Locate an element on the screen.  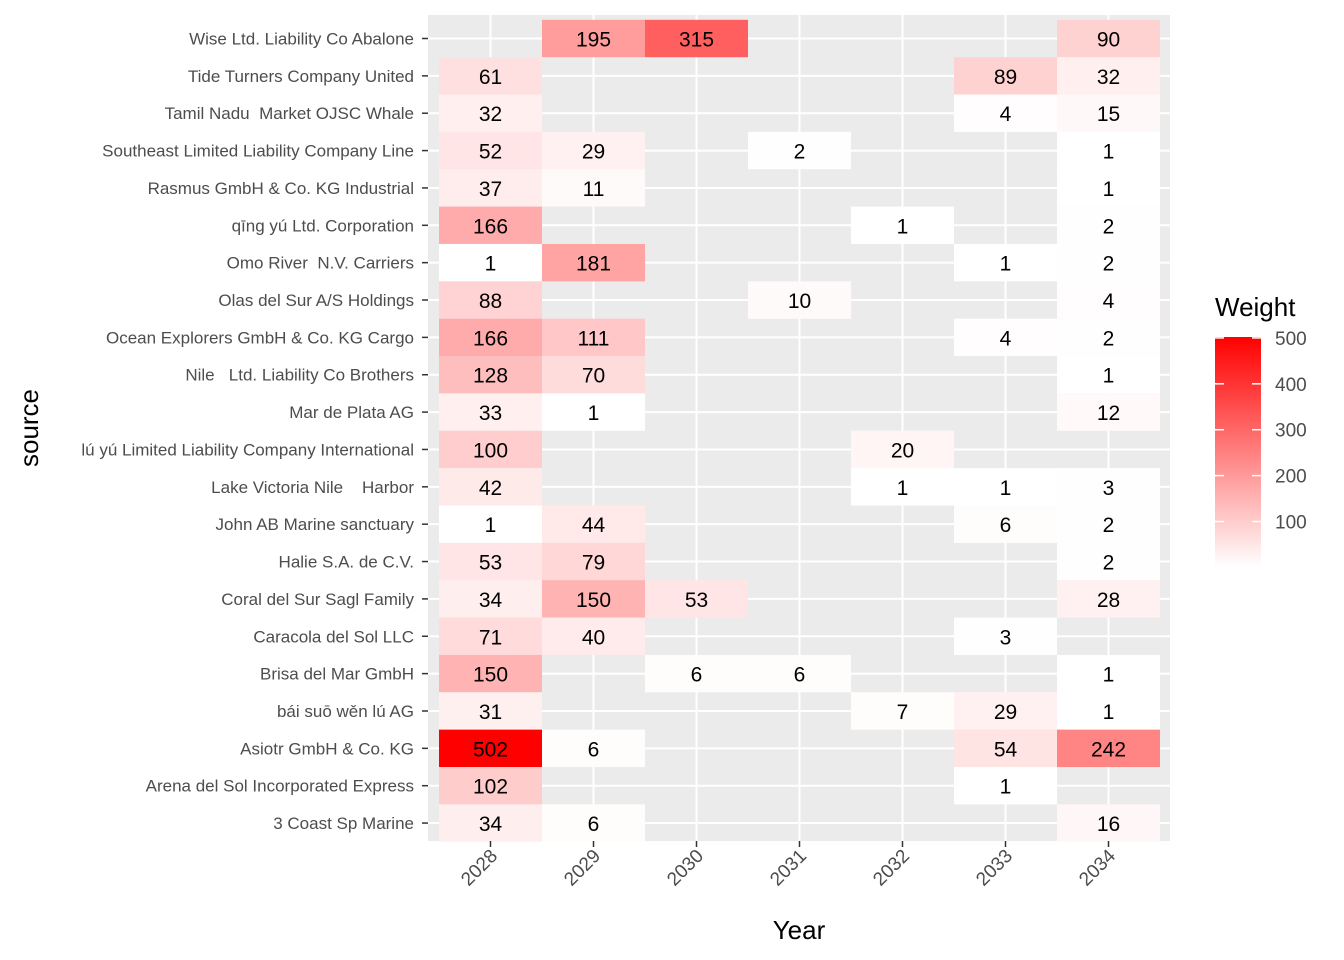
y-tick-label: Arena del Sol Incorporated Express is located at coordinates (280, 786).